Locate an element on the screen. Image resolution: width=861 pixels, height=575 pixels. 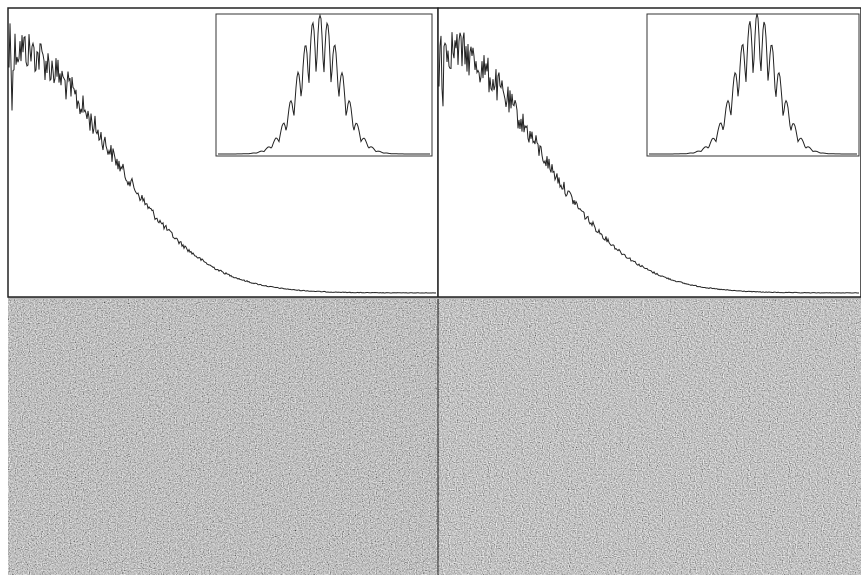
left-inset-curve is located at coordinates (324, 84).